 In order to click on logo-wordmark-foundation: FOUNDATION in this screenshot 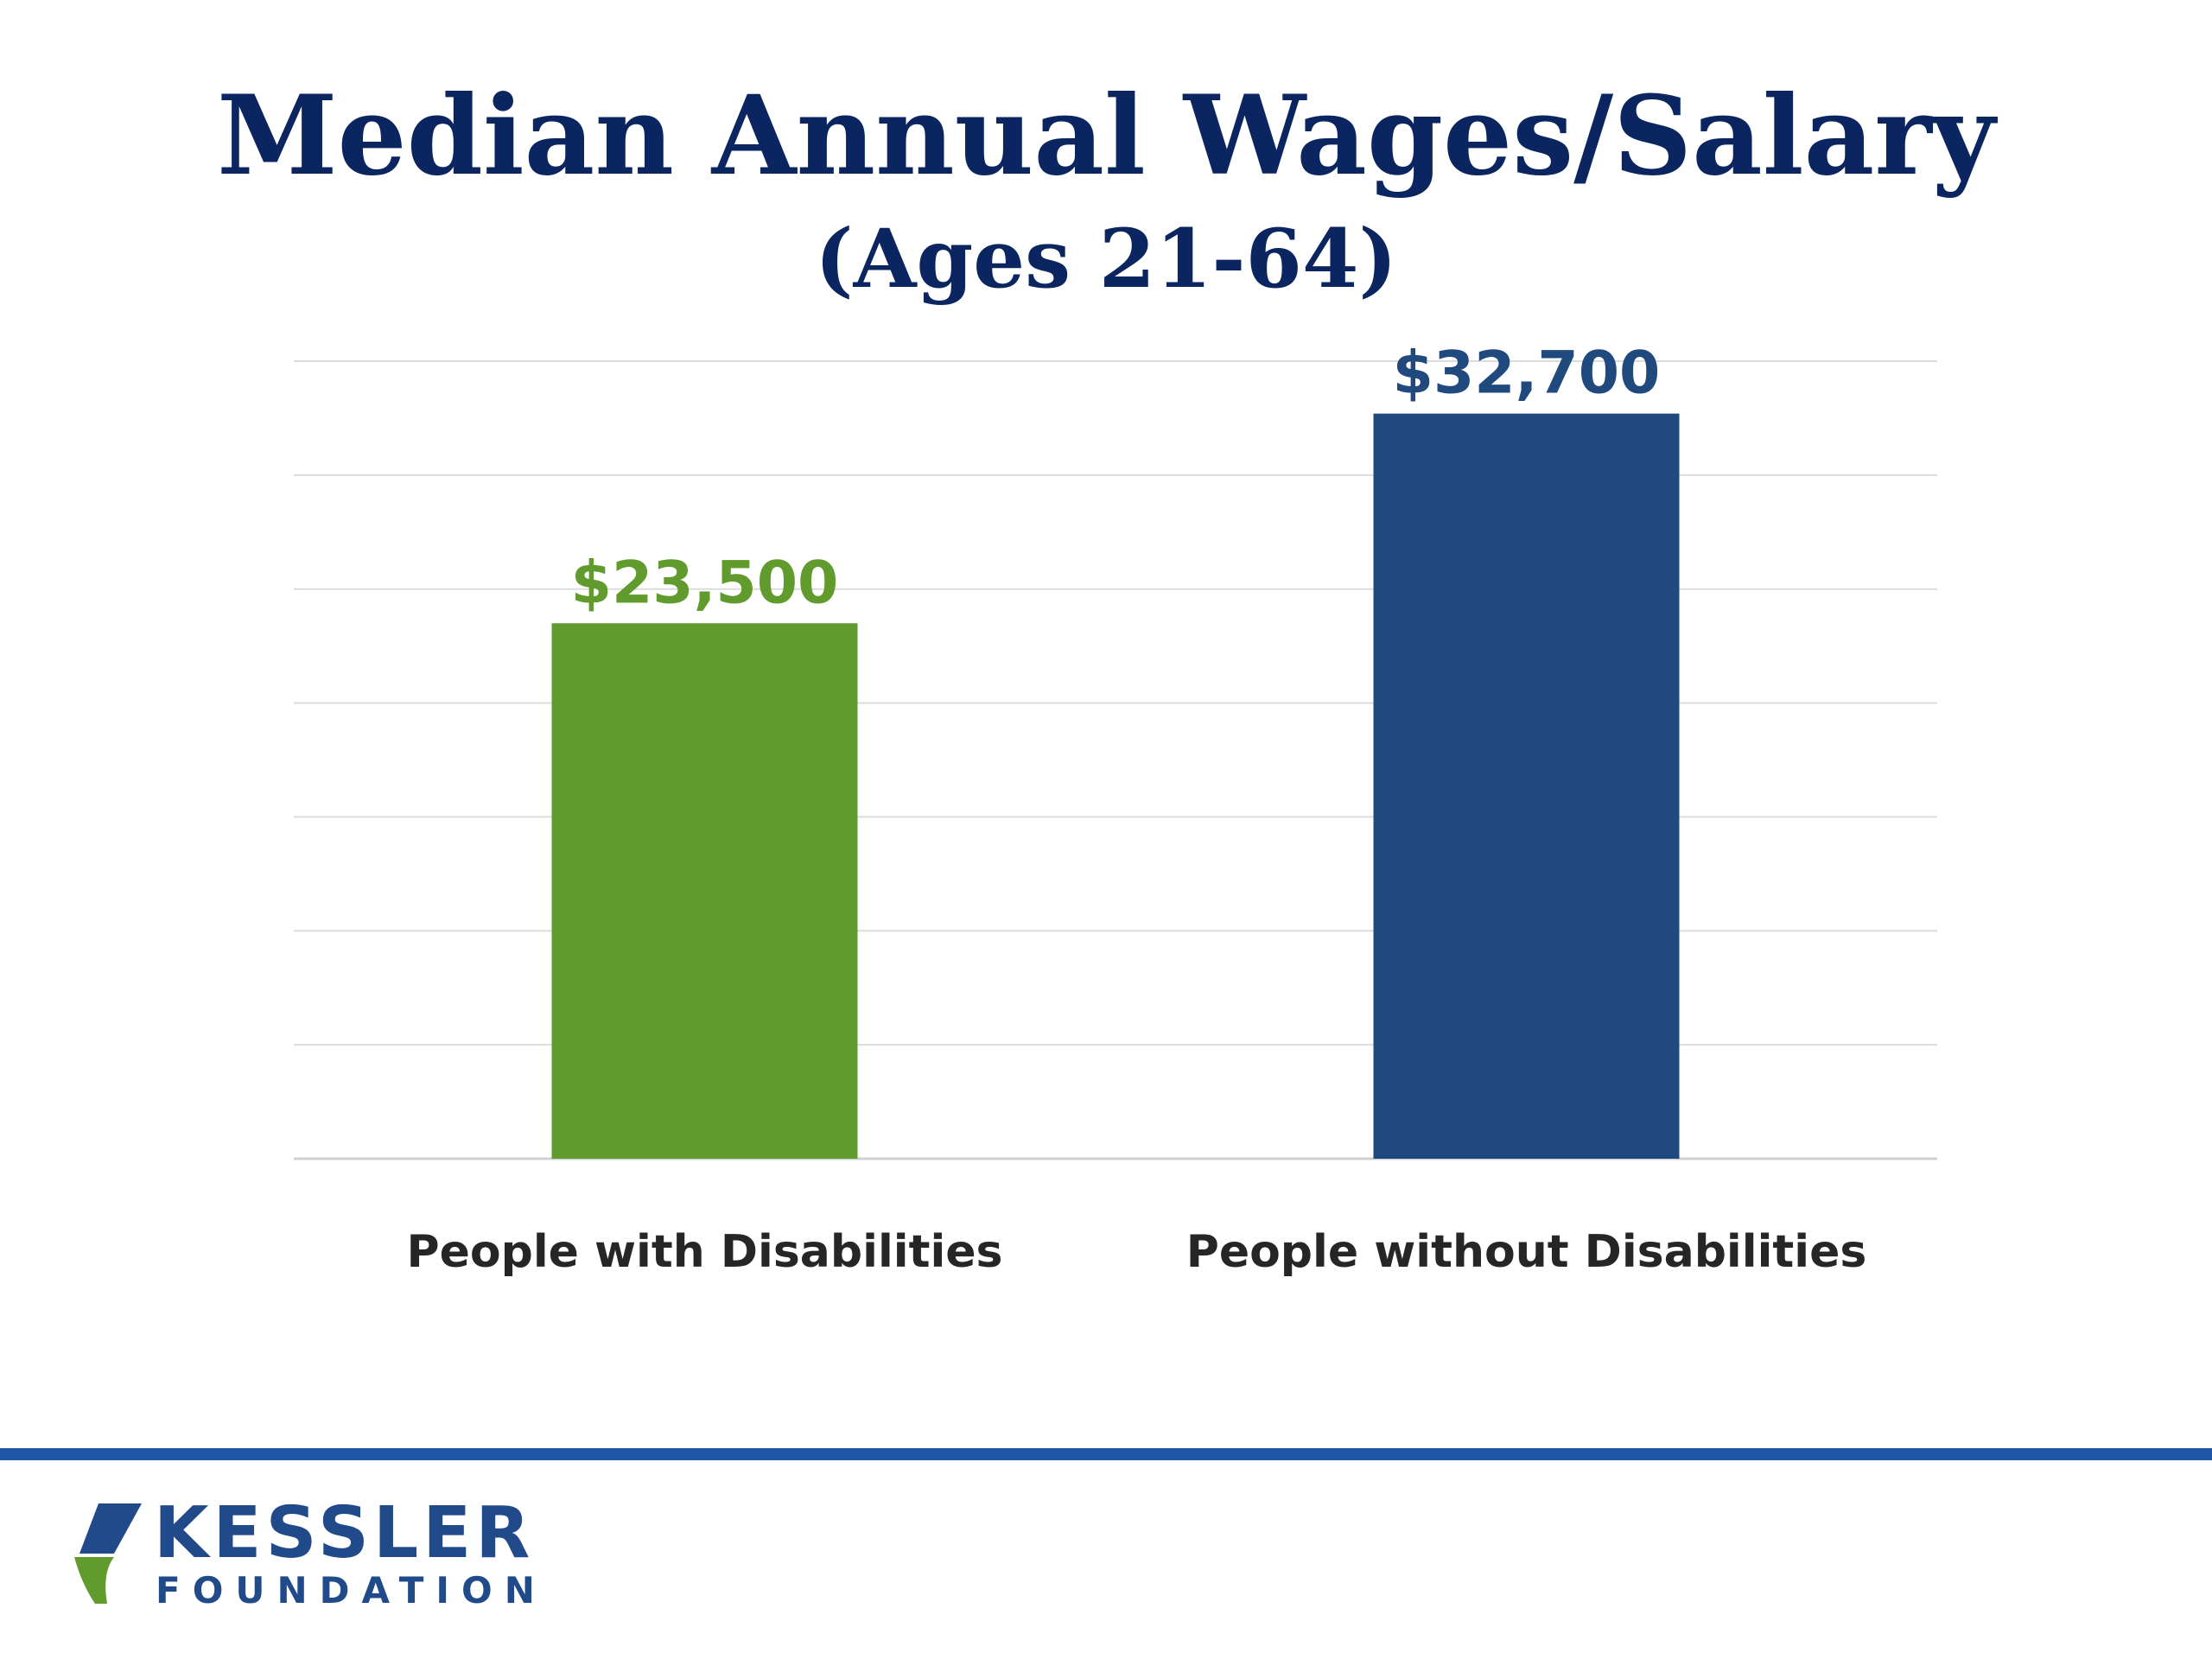, I will do `click(351, 1590)`.